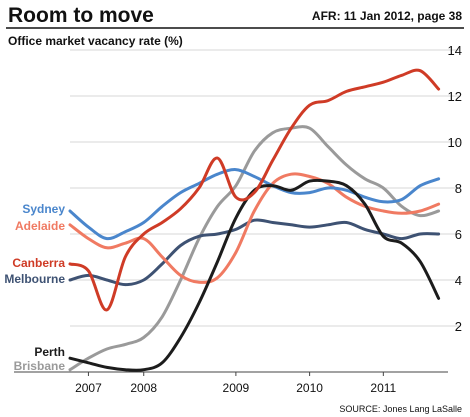  I want to click on source-reference: AFR: 11 Jan 2012, page 38, so click(387, 16).